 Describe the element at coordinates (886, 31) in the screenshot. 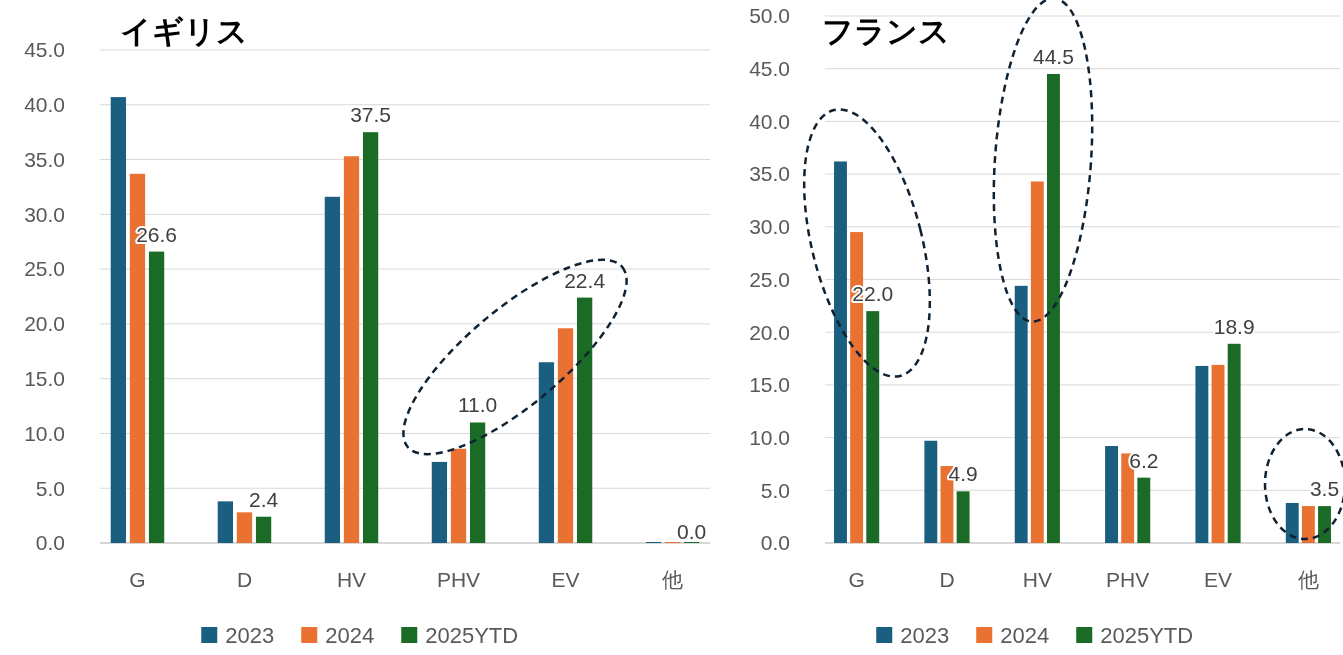

I see `chart-title: フランス` at that location.